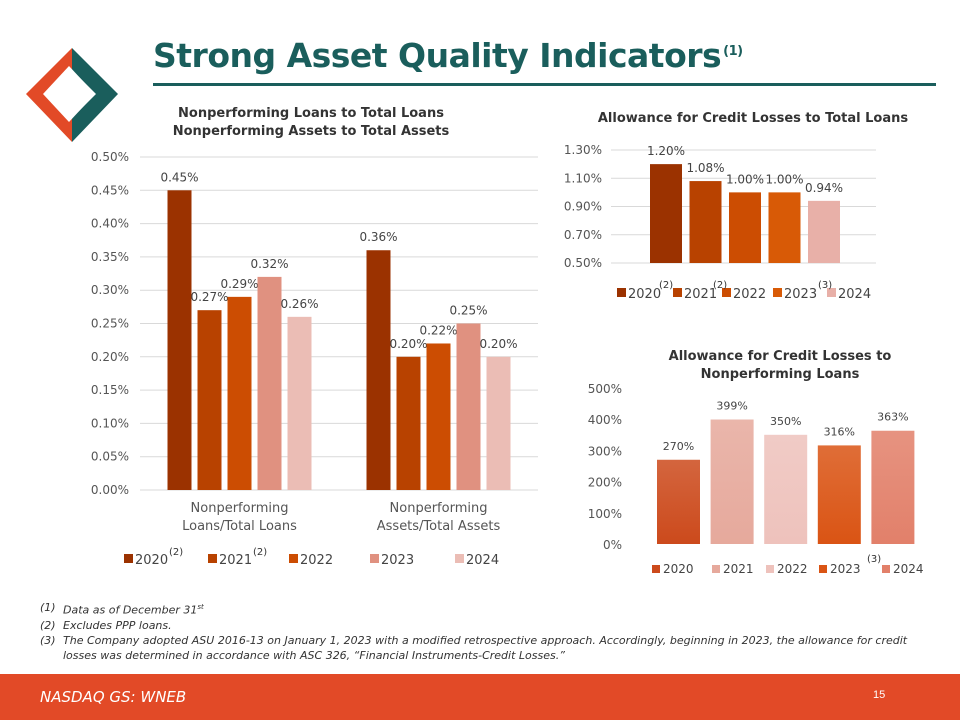 This screenshot has height=720, width=960. I want to click on y-tick-label: 500%, so click(605, 389).